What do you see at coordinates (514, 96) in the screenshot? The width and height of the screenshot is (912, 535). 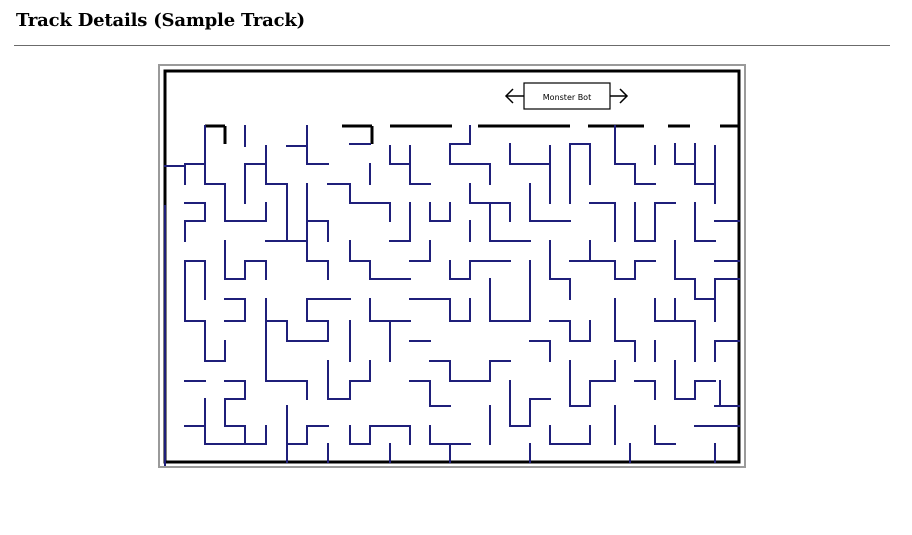 I see `left-arrow-icon` at bounding box center [514, 96].